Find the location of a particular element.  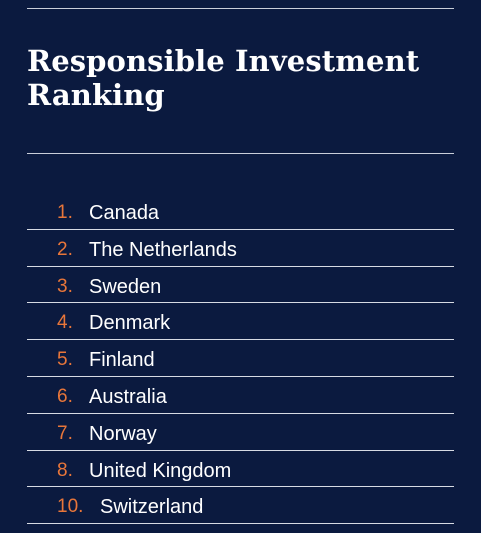

rank-number: 10. is located at coordinates (70, 507).